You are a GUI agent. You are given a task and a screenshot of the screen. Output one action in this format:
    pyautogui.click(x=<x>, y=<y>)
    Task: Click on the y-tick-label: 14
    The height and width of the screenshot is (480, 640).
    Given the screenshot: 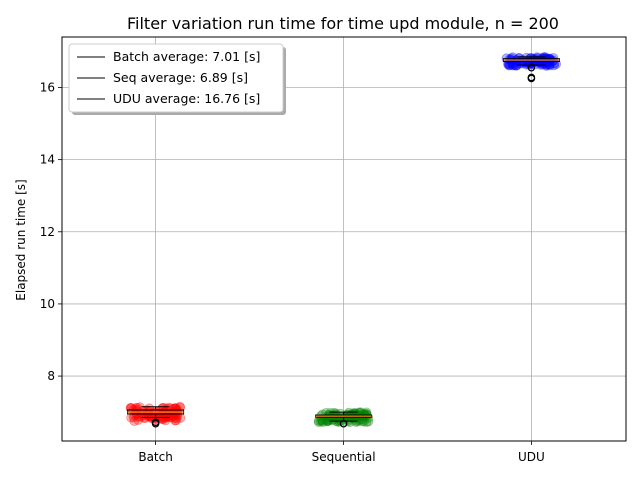 What is the action you would take?
    pyautogui.click(x=47, y=160)
    